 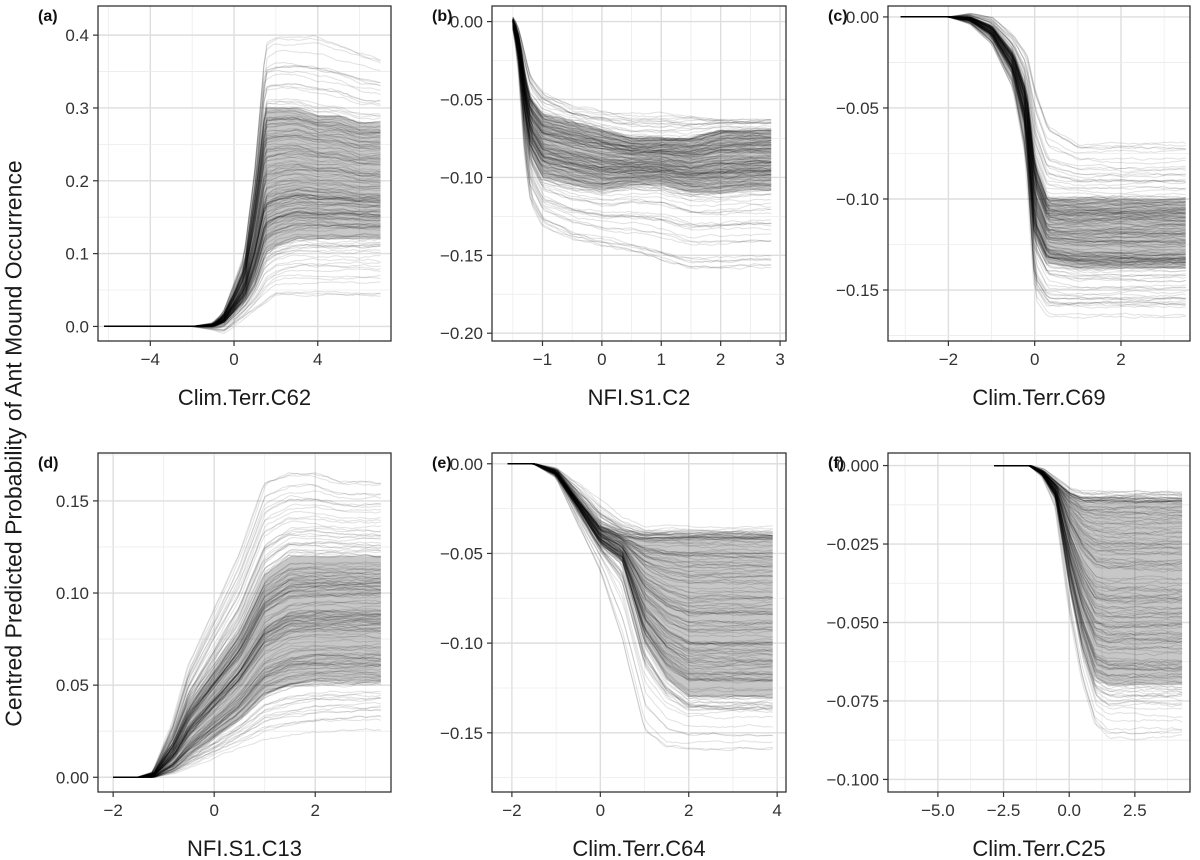 I want to click on ice-core-band, so click(x=242, y=217).